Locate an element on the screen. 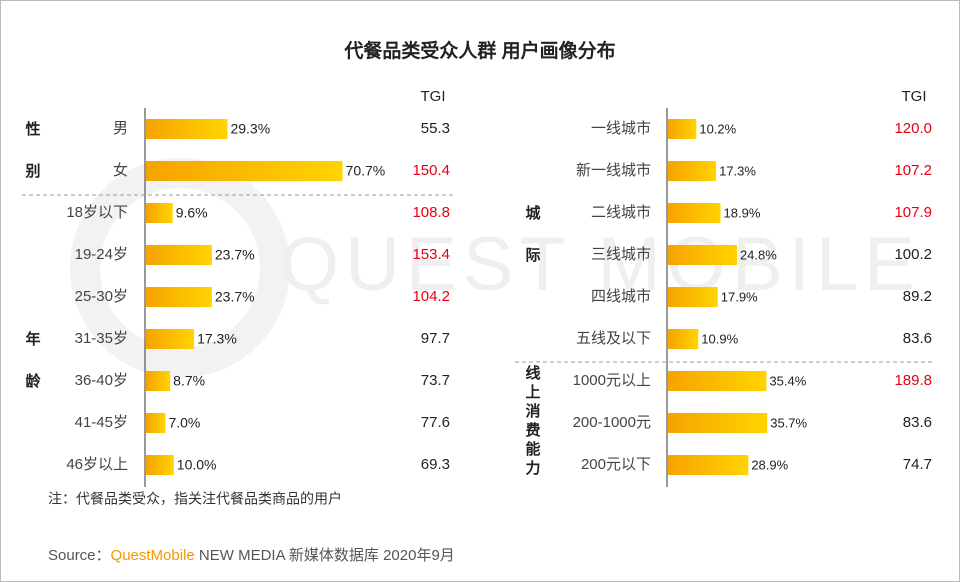 This screenshot has width=960, height=582. tgi-value: 74.7 is located at coordinates (917, 464).